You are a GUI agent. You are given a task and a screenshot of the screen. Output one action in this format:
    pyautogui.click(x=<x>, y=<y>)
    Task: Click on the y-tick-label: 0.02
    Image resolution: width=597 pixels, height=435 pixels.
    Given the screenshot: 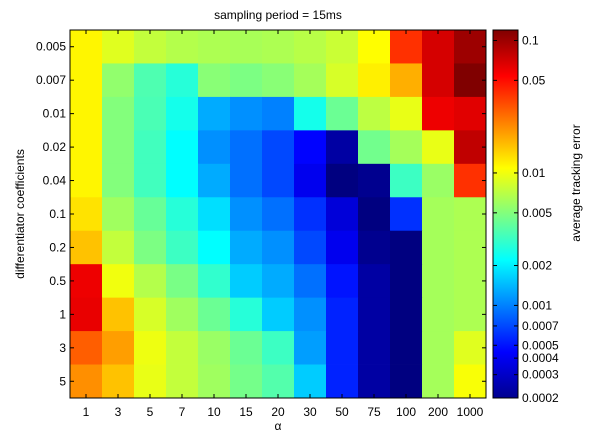 What is the action you would take?
    pyautogui.click(x=55, y=147)
    